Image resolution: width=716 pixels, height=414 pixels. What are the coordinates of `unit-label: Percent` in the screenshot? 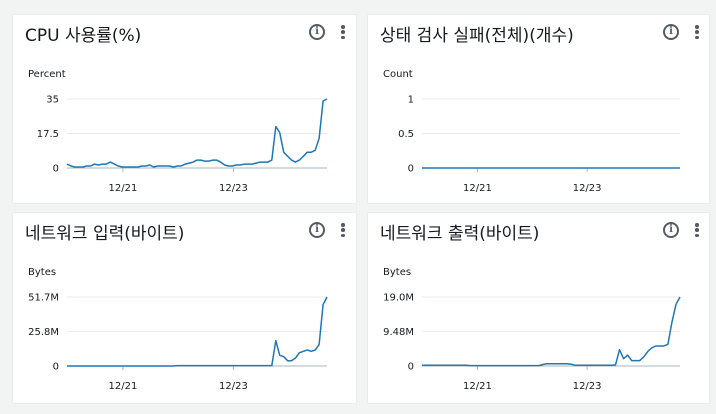 It's located at (47, 74).